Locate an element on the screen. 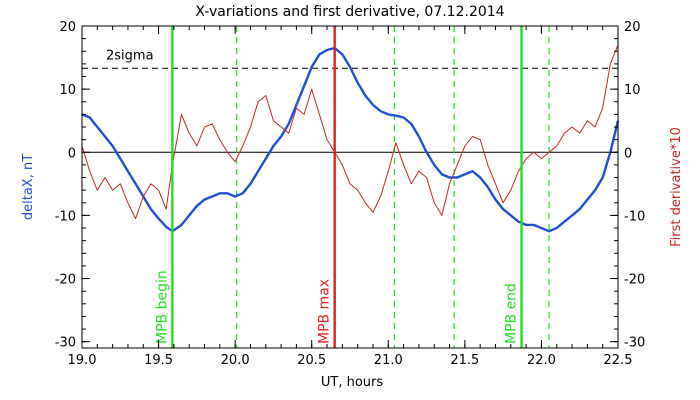 The width and height of the screenshot is (700, 400). threshold-label: 2sigma is located at coordinates (130, 55).